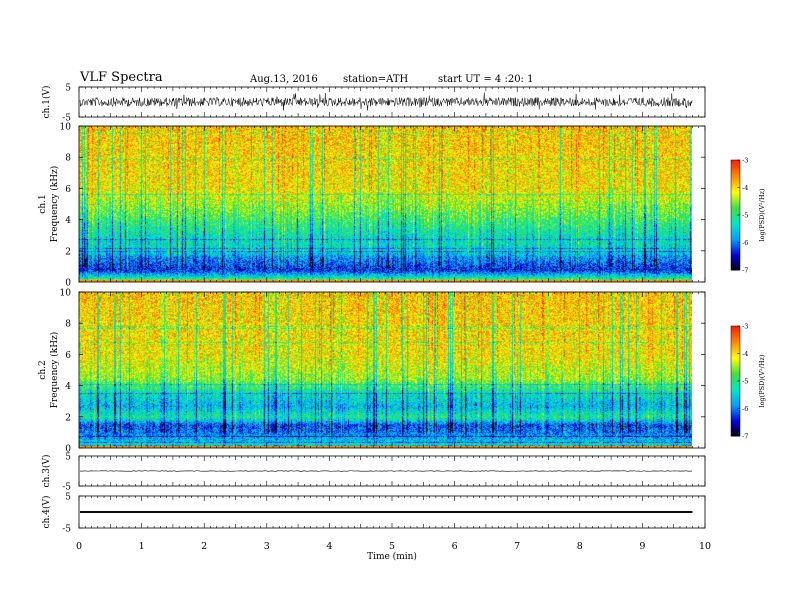  Describe the element at coordinates (46, 512) in the screenshot. I see `ch4-wave-ylabel: ch.4(V)` at that location.